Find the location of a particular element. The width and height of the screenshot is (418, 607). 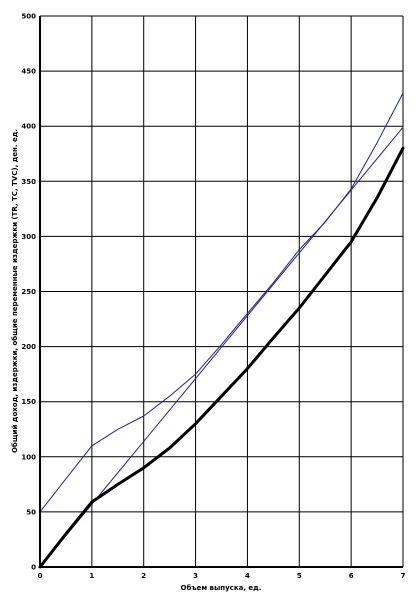

y-tick-label: 100 is located at coordinates (28, 457).